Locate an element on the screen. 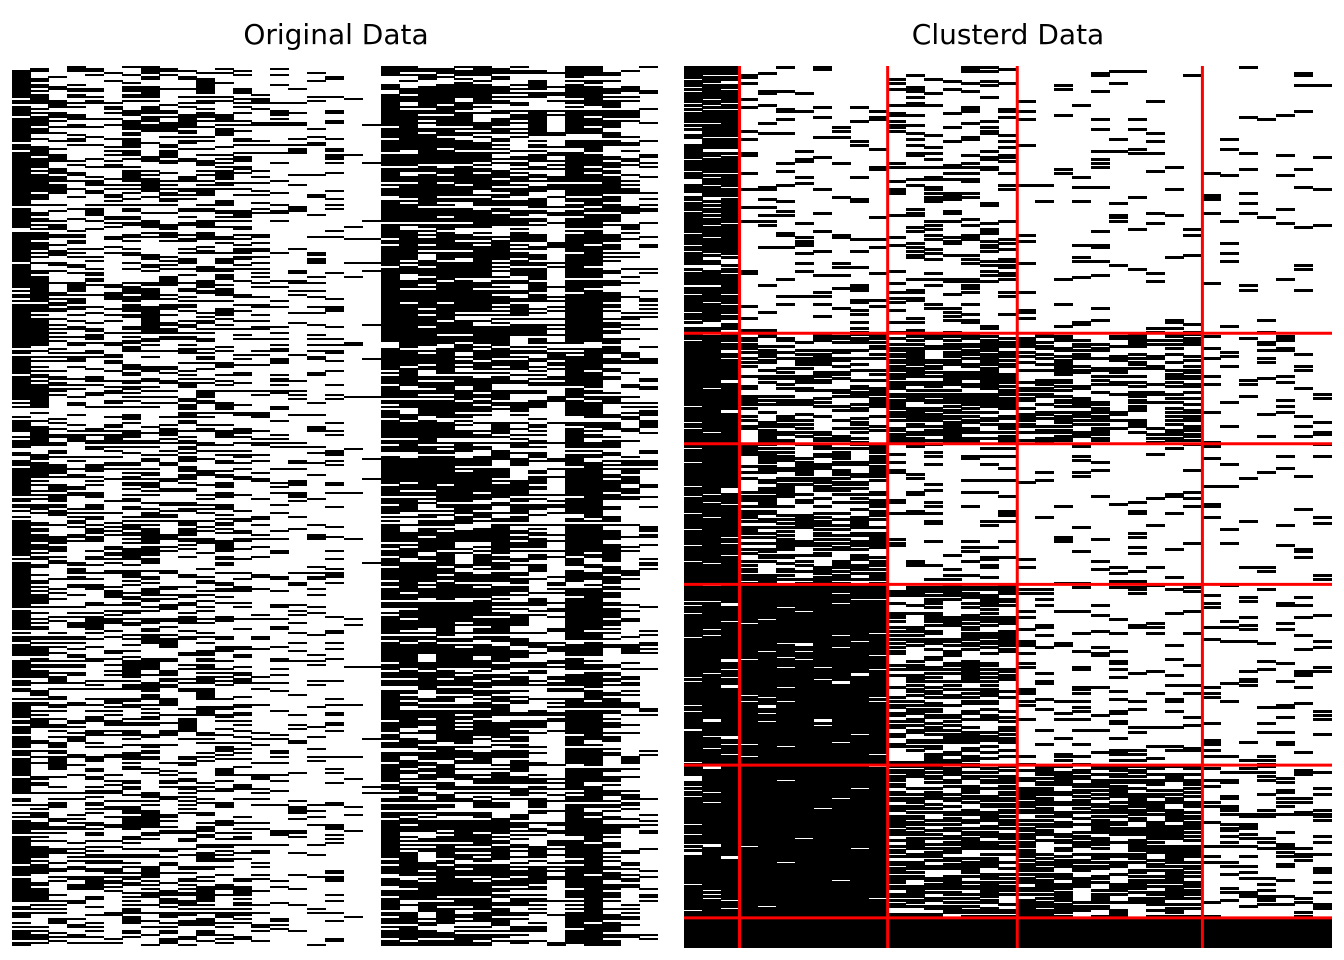  right-panel-title: Clusterd Data is located at coordinates (1008, 34).